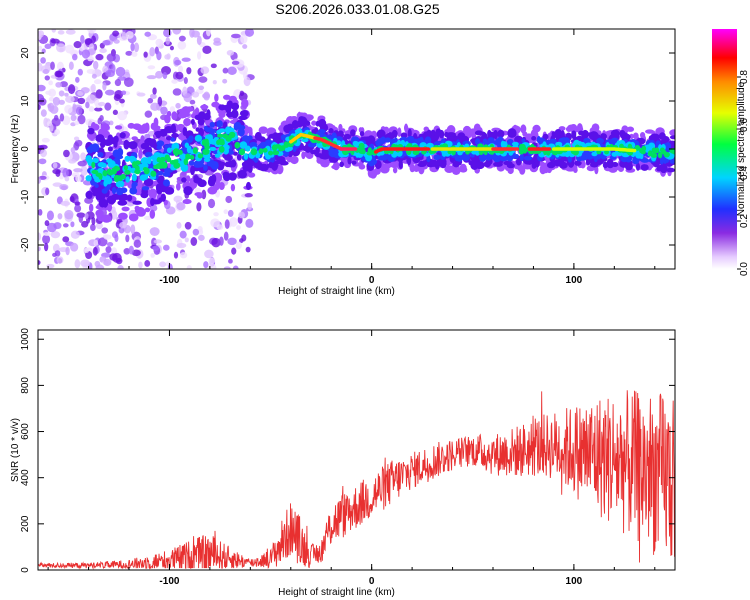 This screenshot has width=750, height=600. I want to click on y-tick-label: 800, so click(25, 385).